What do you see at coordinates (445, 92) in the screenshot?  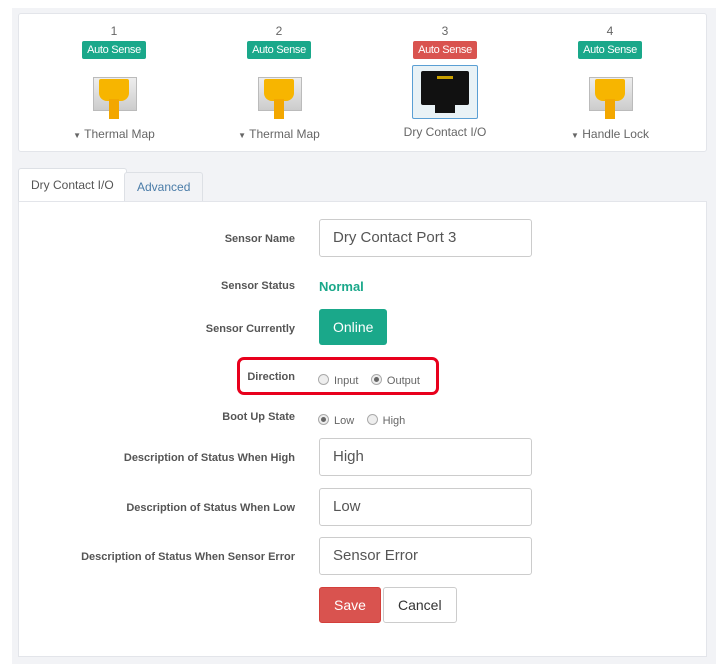 I see `ethernet-jack-icon` at bounding box center [445, 92].